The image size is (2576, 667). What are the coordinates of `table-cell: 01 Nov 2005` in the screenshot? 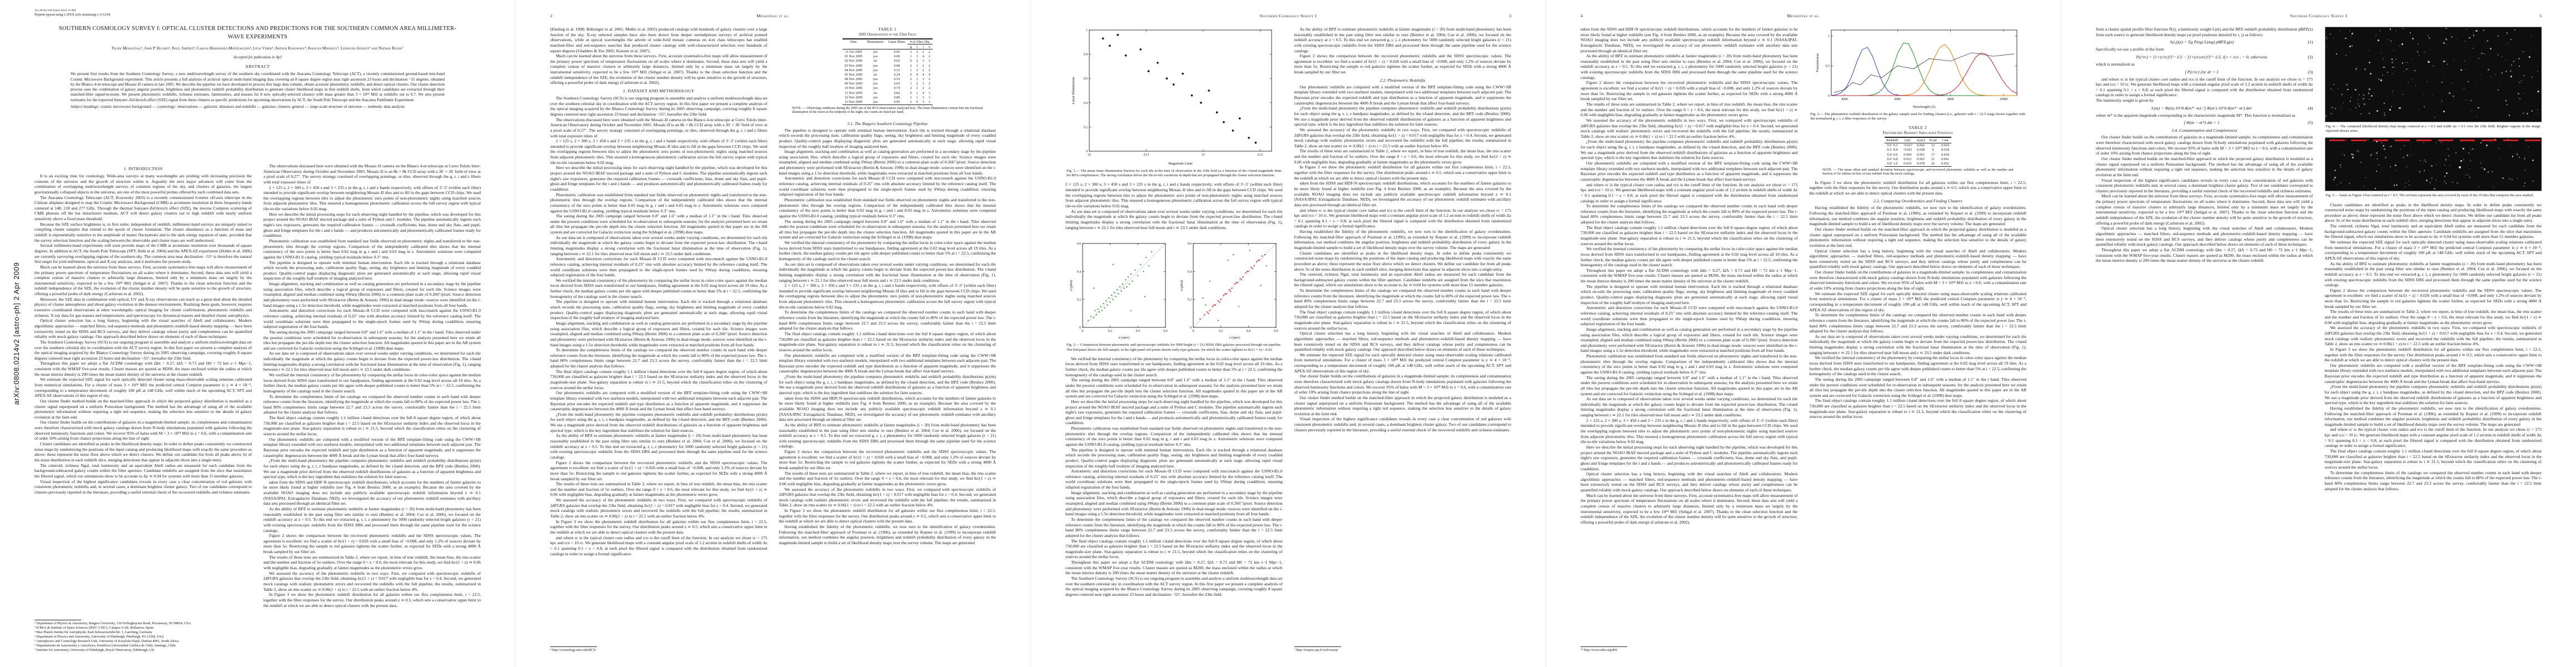 It's located at (853, 56).